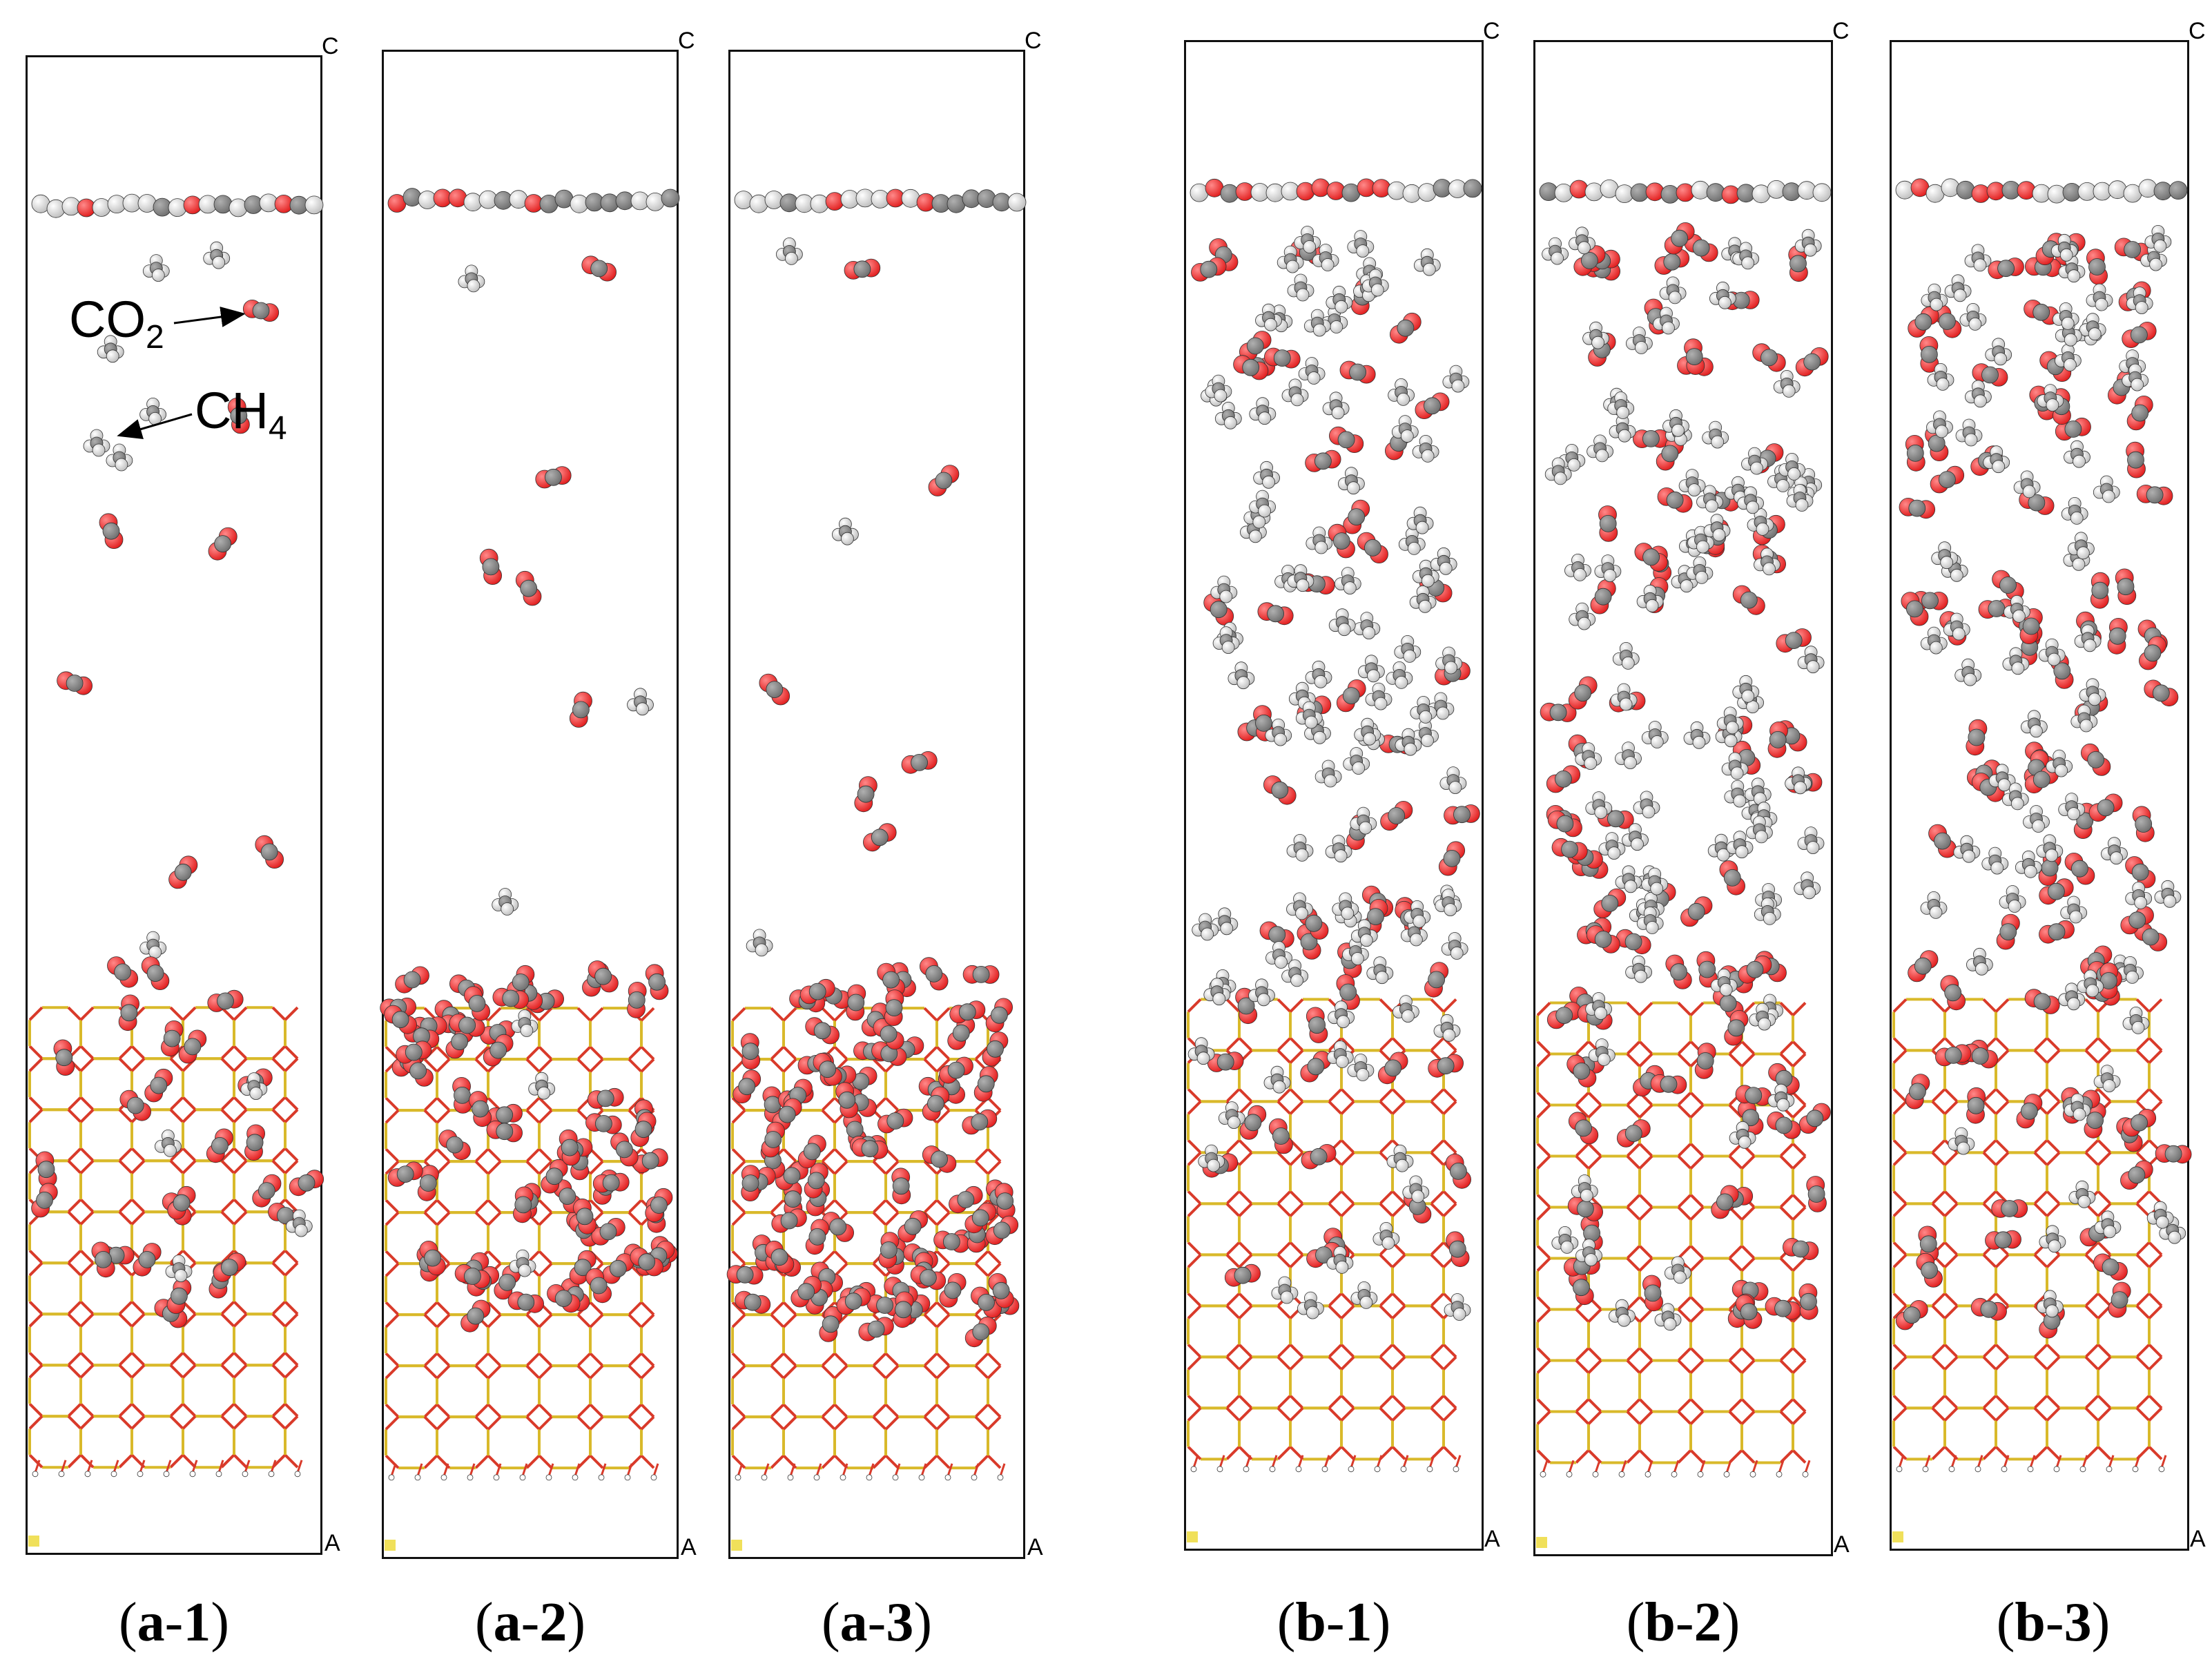 The height and width of the screenshot is (1675, 2212). What do you see at coordinates (117, 323) in the screenshot?
I see `co2-annotation-label: CO2` at bounding box center [117, 323].